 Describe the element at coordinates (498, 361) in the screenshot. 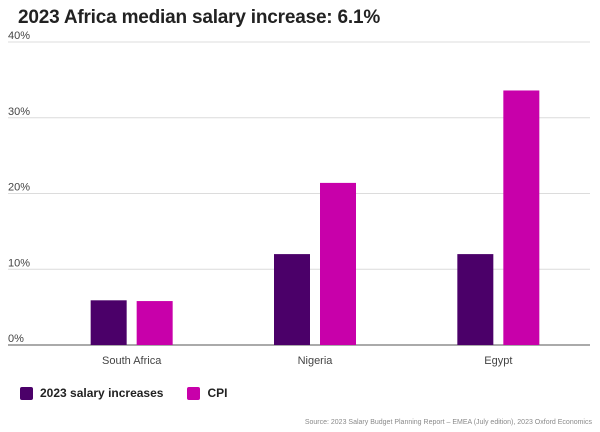

I see `x-tick-label: Egypt` at that location.